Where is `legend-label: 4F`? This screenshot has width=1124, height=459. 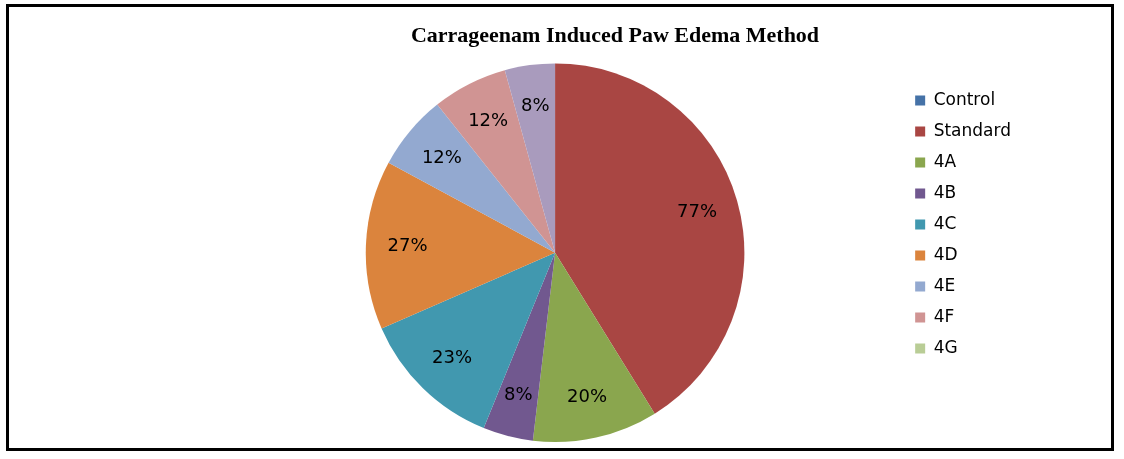 legend-label: 4F is located at coordinates (944, 315).